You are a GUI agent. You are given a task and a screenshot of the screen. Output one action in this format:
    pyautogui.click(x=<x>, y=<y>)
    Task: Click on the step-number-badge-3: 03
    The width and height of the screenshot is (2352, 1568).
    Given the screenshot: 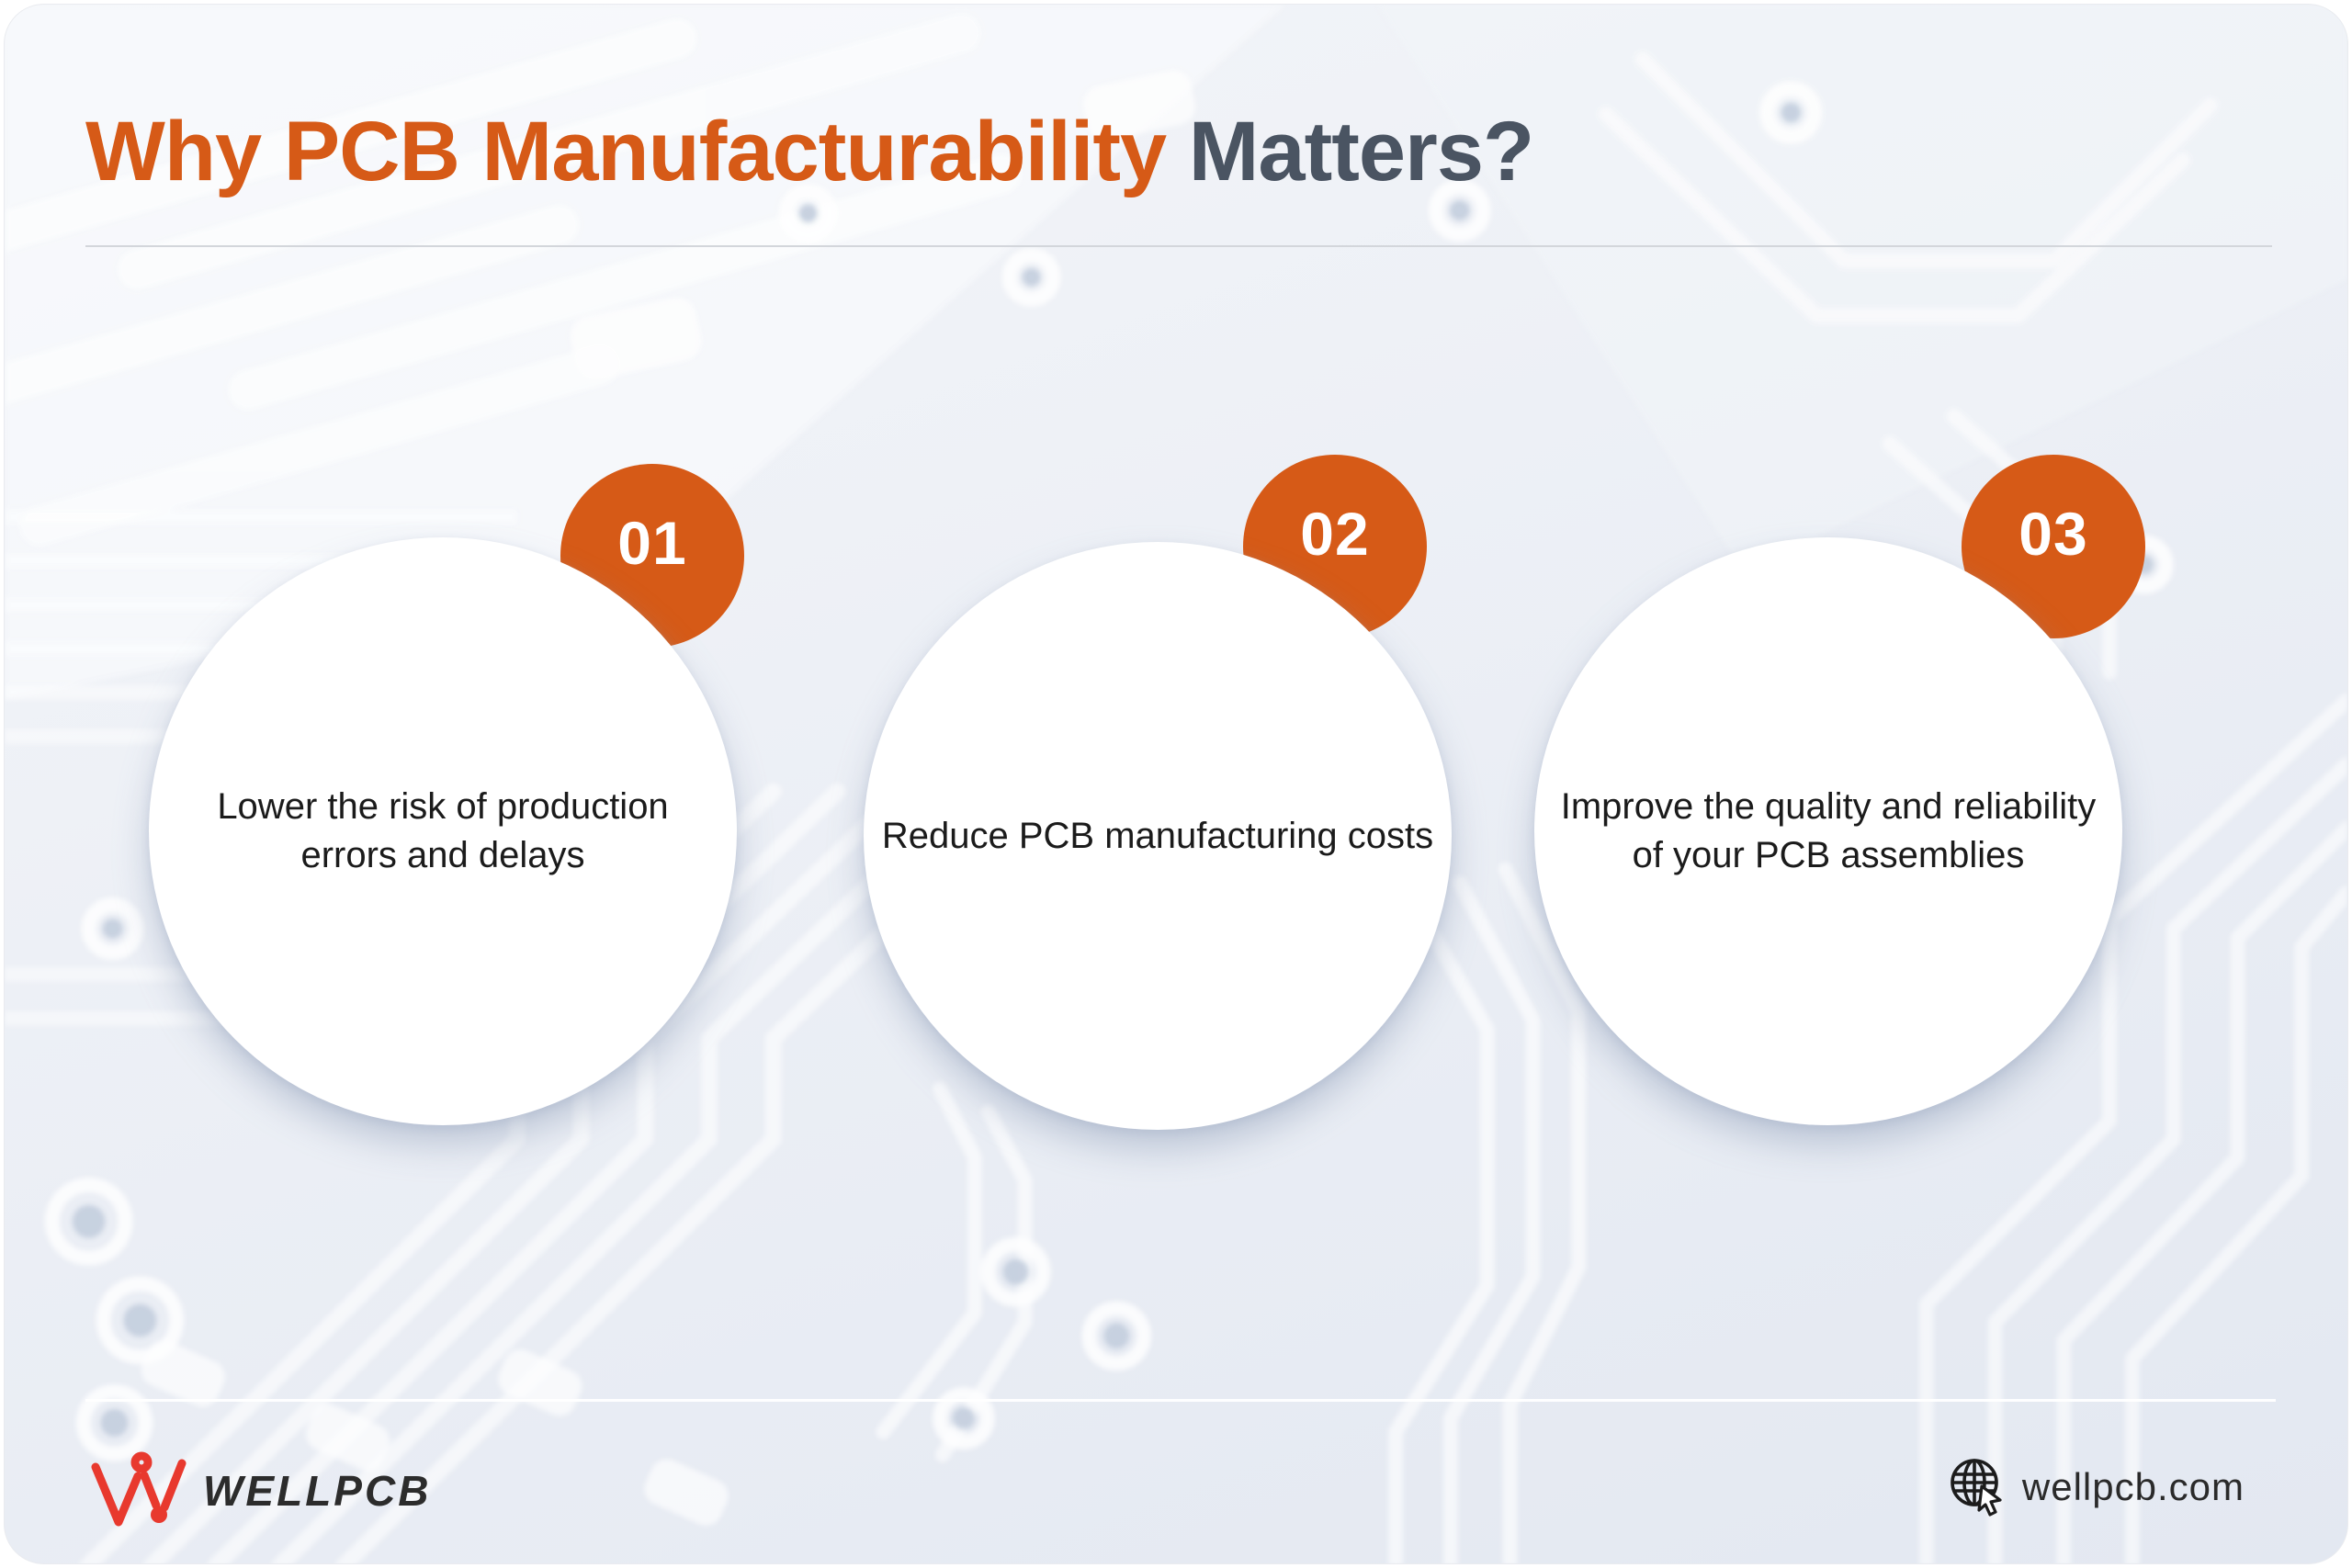 What is the action you would take?
    pyautogui.click(x=2053, y=546)
    